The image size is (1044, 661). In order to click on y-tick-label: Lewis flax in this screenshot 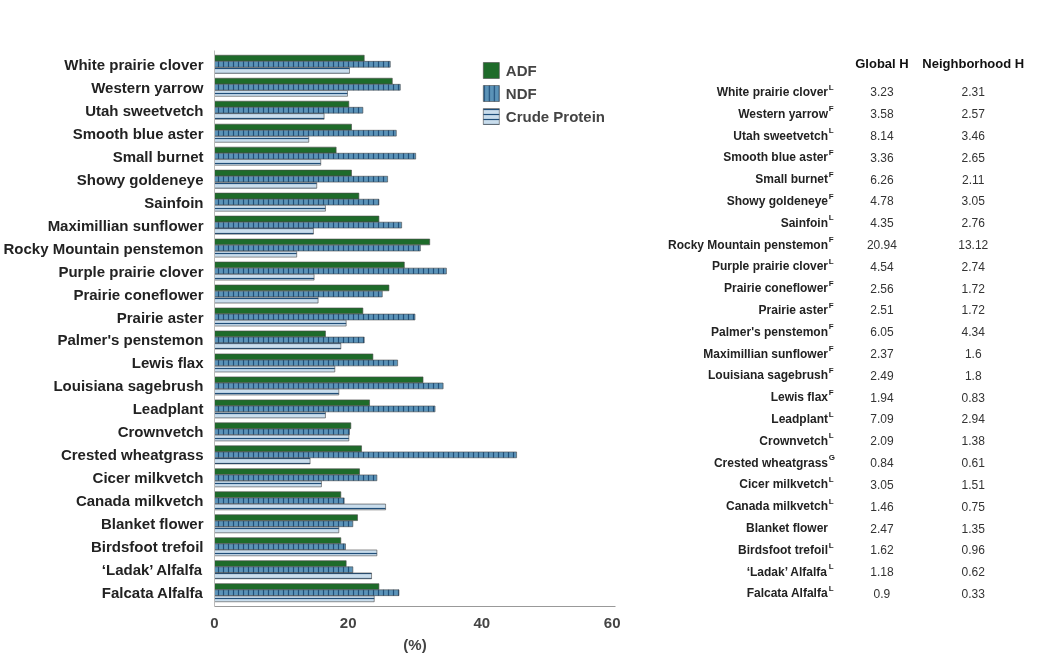, I will do `click(168, 363)`.